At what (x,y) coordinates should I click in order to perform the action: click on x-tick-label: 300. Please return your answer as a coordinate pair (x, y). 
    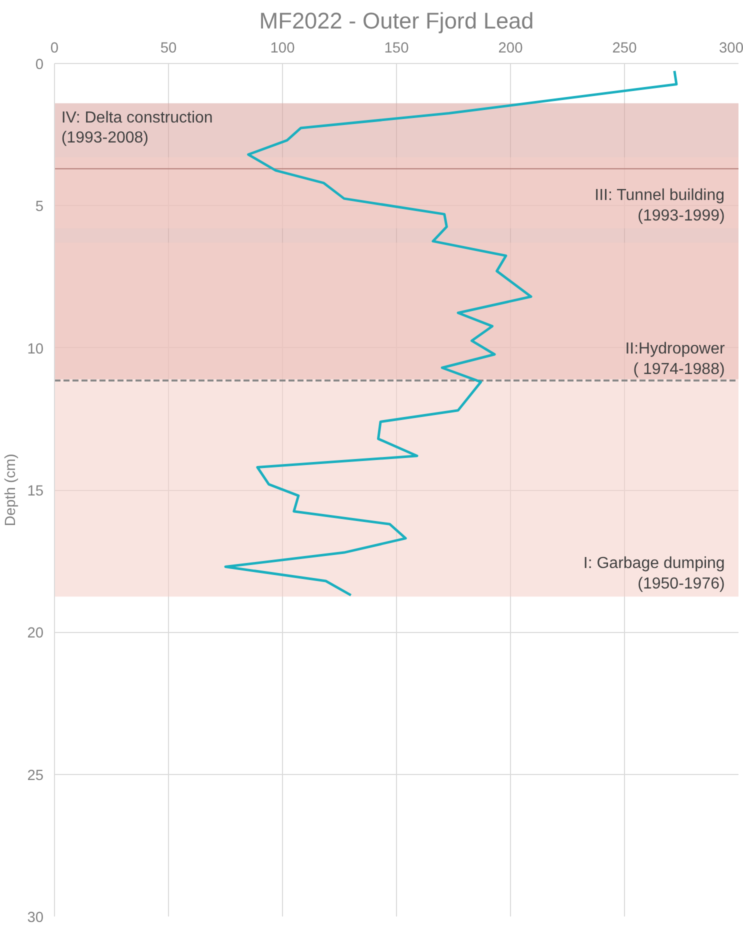
    Looking at the image, I should click on (731, 48).